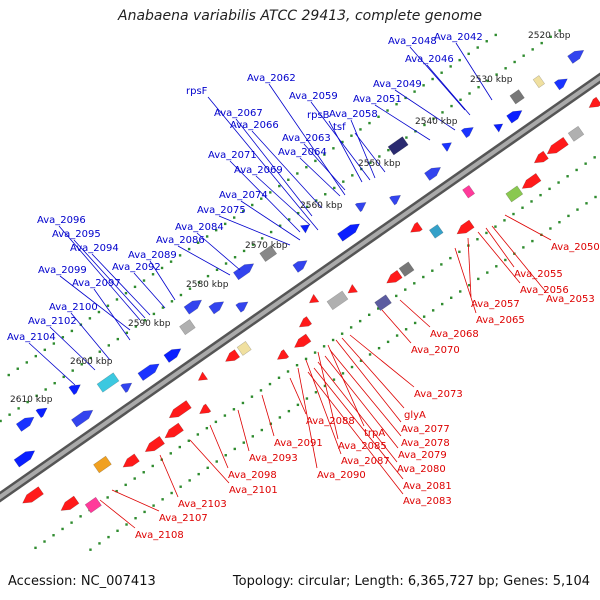 The width and height of the screenshot is (600, 600). What do you see at coordinates (458, 37) in the screenshot?
I see `forward-gene-label: Ava_2042` at bounding box center [458, 37].